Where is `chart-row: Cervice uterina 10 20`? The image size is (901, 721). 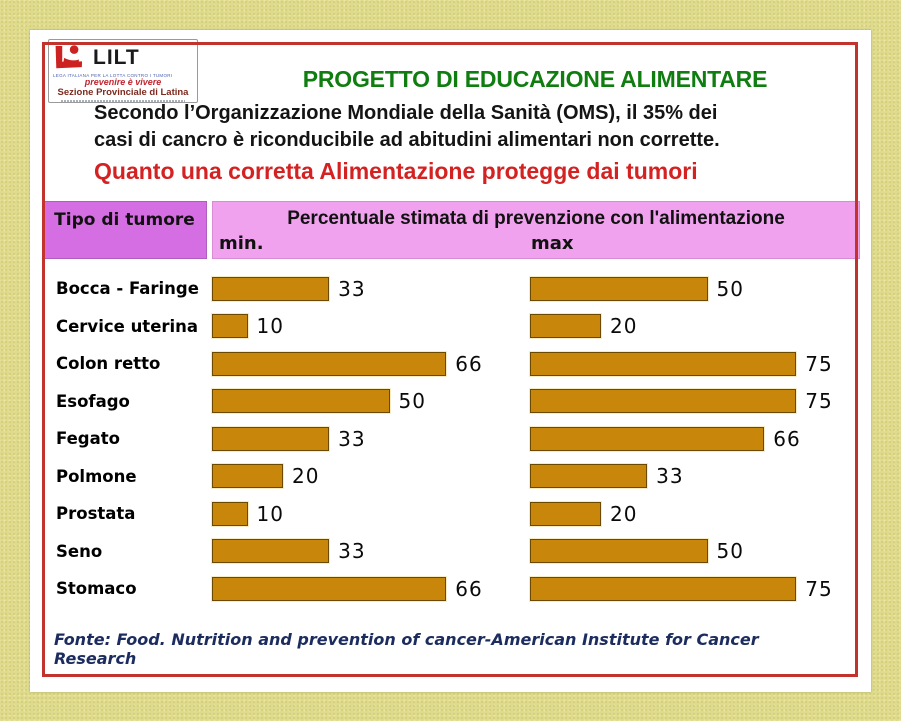 chart-row: Cervice uterina 10 20 is located at coordinates (451, 327).